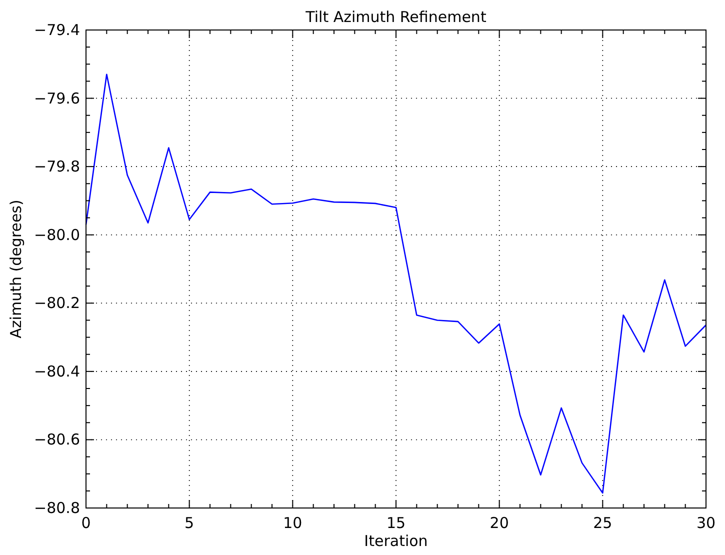  I want to click on y-tick-label: −80.8, so click(57, 508).